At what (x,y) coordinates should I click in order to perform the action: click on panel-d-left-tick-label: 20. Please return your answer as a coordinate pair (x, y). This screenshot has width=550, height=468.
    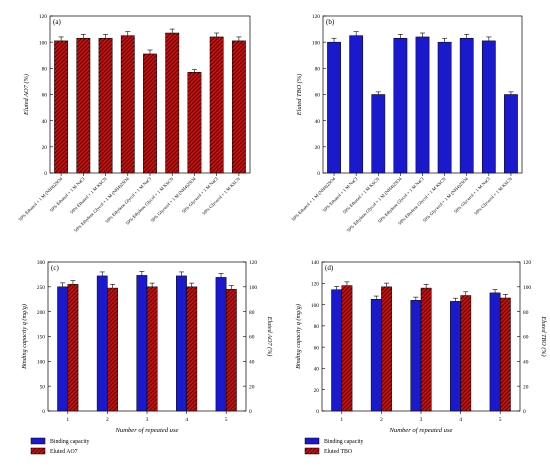
    Looking at the image, I should click on (317, 391).